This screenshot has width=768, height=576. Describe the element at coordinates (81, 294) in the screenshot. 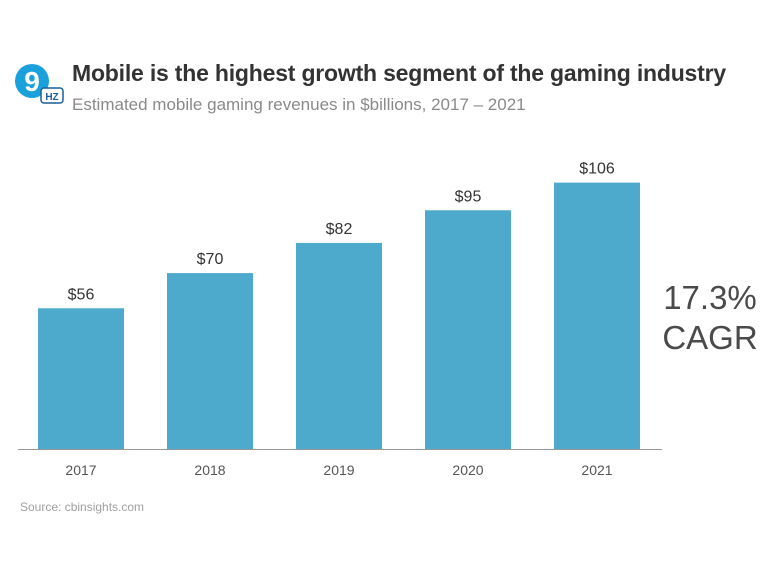

I see `data-label-2017: $56` at that location.